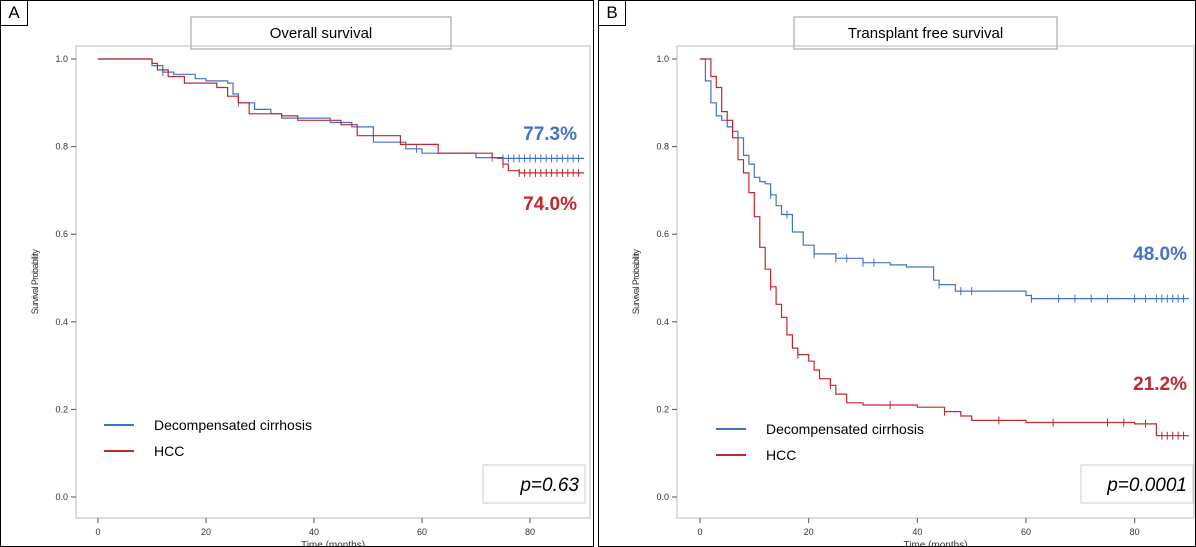  I want to click on chart-title: Overall survival, so click(321, 33).